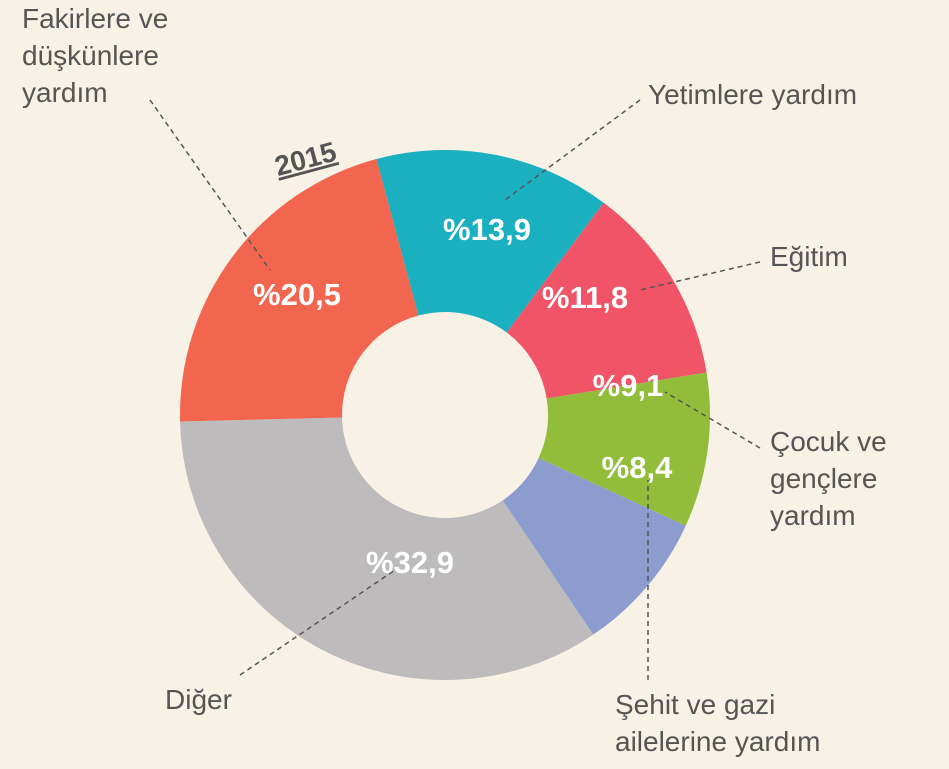  Describe the element at coordinates (585, 297) in the screenshot. I see `value-label: %11,8` at that location.